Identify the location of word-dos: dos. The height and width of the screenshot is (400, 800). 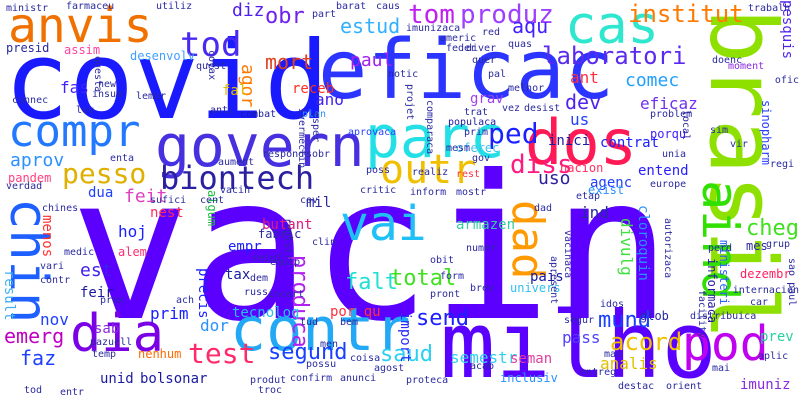
(581, 142).